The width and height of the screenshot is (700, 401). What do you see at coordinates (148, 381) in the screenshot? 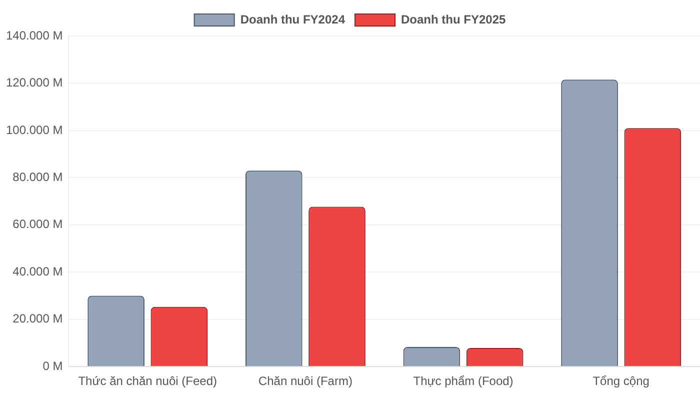
I see `x-tick-label: Thức ăn chăn nuôi (Feed)` at bounding box center [148, 381].